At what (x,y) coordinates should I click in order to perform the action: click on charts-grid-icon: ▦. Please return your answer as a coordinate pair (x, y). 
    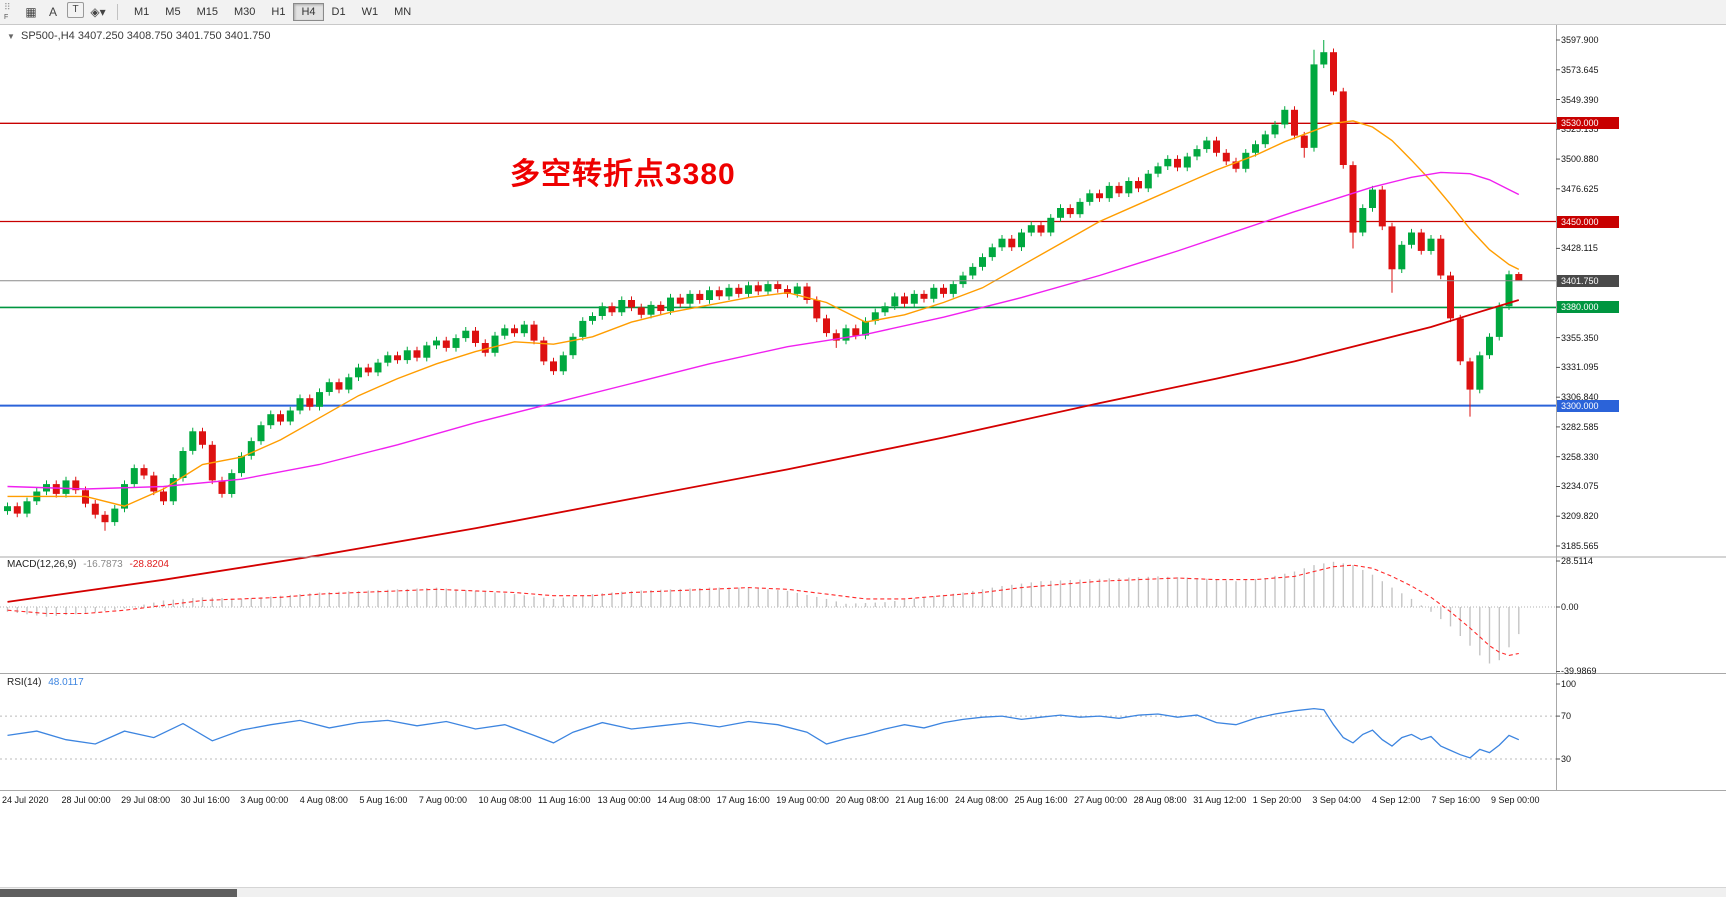
    Looking at the image, I should click on (31, 12).